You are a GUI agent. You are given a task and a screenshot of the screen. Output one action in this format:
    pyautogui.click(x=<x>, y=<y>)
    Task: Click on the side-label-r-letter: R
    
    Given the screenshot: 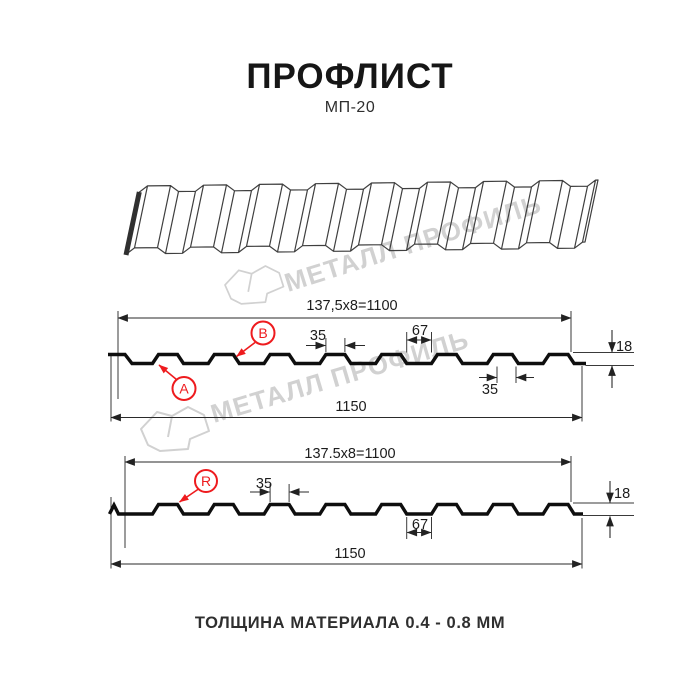 What is the action you would take?
    pyautogui.click(x=206, y=481)
    